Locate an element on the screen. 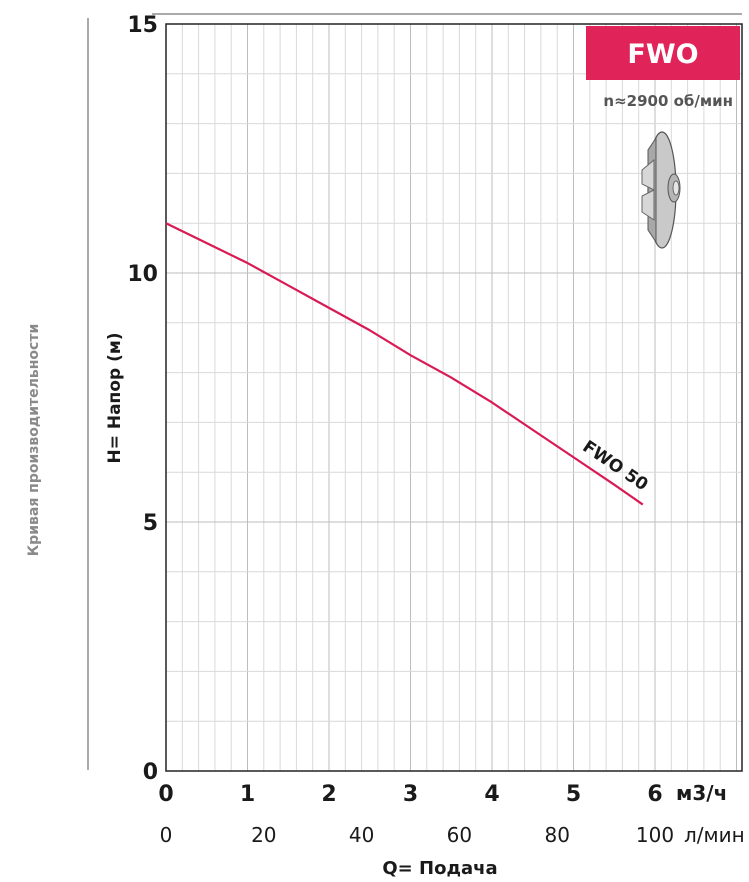 The width and height of the screenshot is (749, 882). x-tick-label-m3h: 1 is located at coordinates (247, 794).